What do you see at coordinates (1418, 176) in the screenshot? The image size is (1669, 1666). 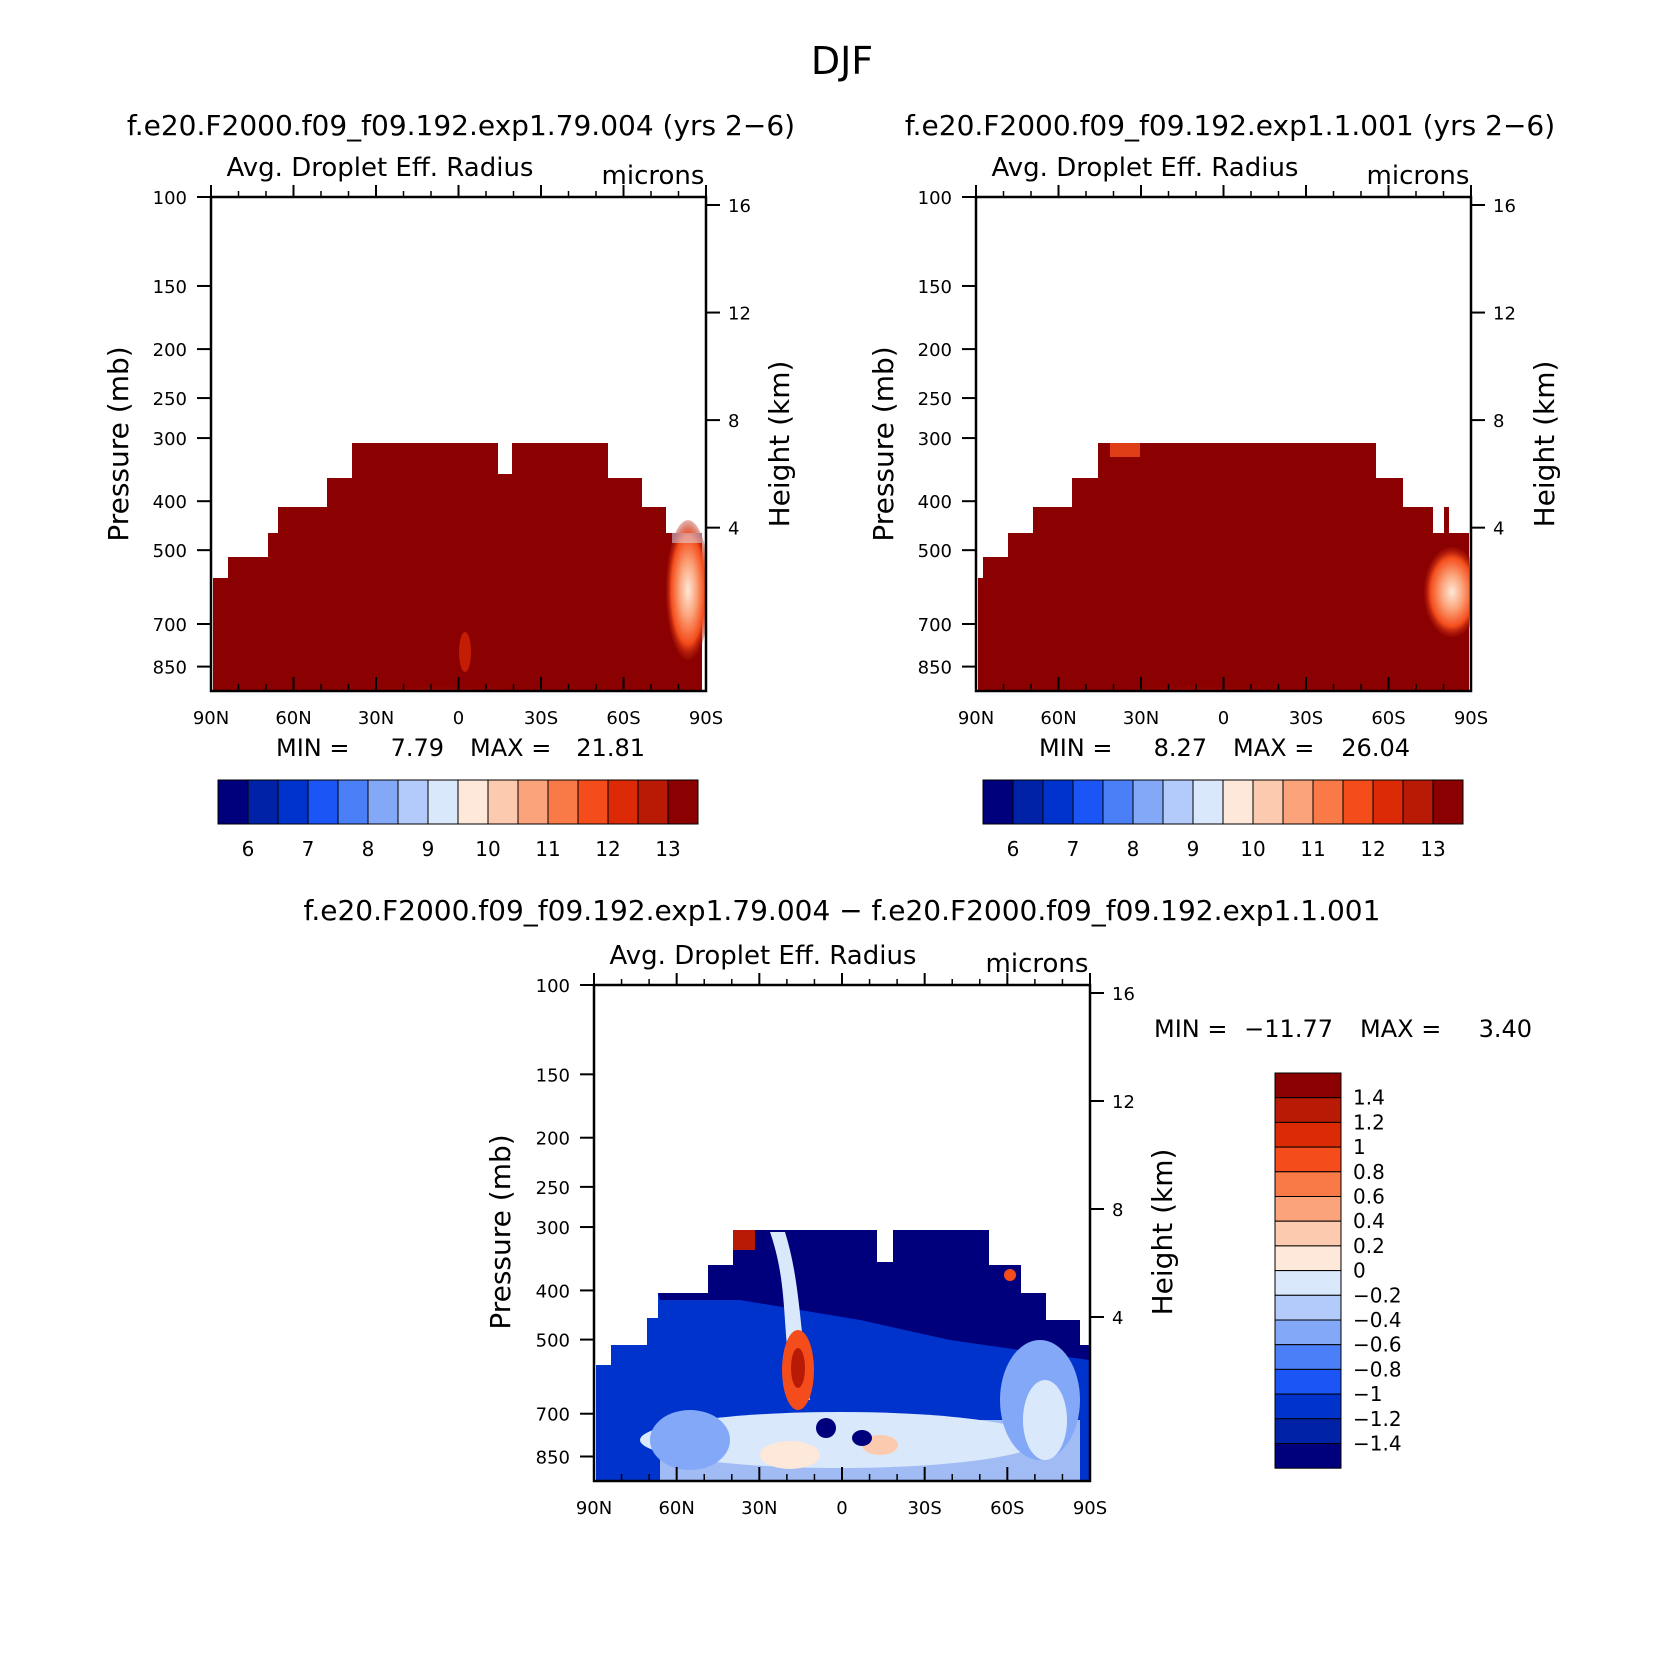 I see `panel-right-units: microns` at bounding box center [1418, 176].